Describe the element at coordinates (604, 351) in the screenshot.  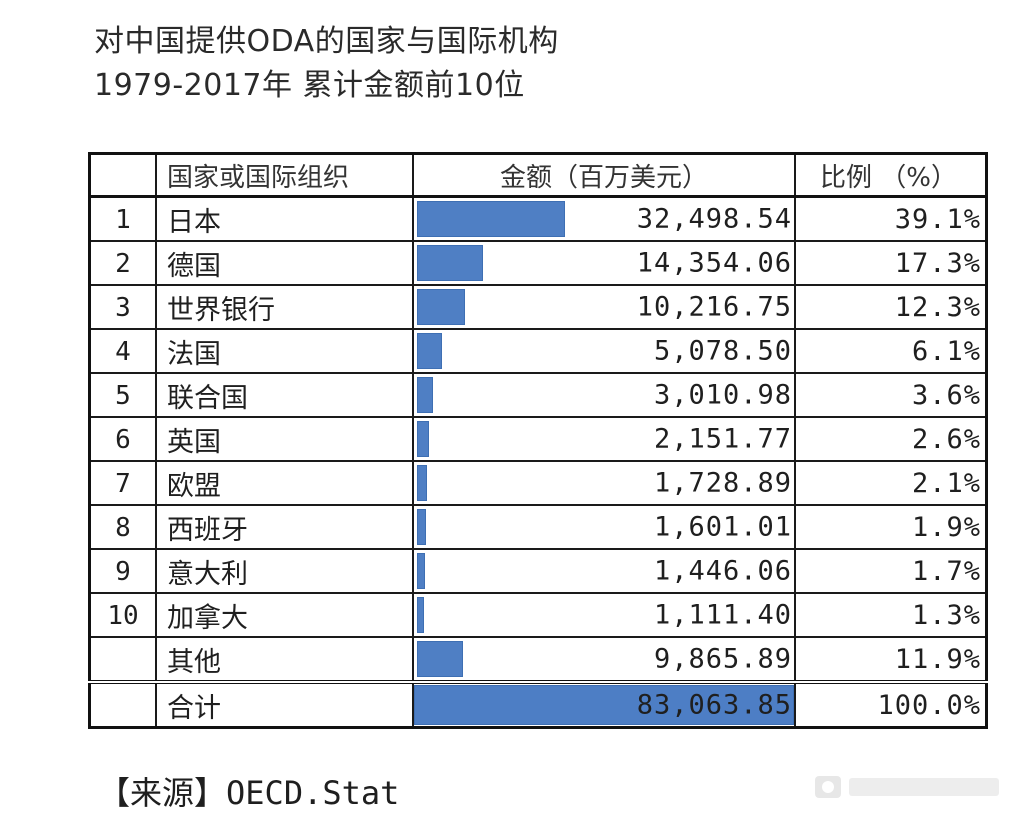
I see `amount-cell: 5,078.50` at that location.